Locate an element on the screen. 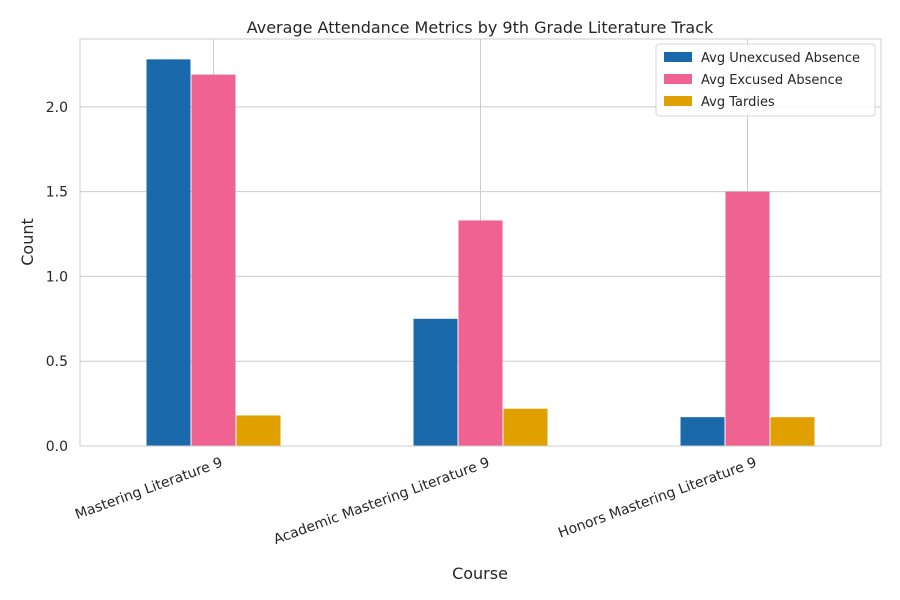 The image size is (900, 600). y-tick-label: 1.0 is located at coordinates (57, 277).